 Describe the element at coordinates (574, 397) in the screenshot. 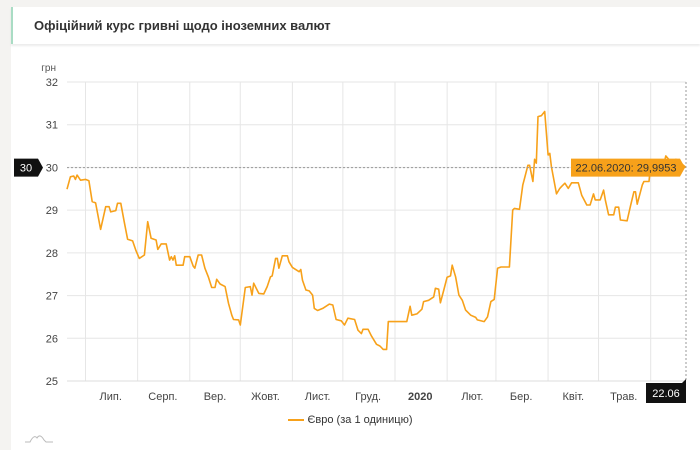

I see `x-tick-label: Квіт.` at that location.